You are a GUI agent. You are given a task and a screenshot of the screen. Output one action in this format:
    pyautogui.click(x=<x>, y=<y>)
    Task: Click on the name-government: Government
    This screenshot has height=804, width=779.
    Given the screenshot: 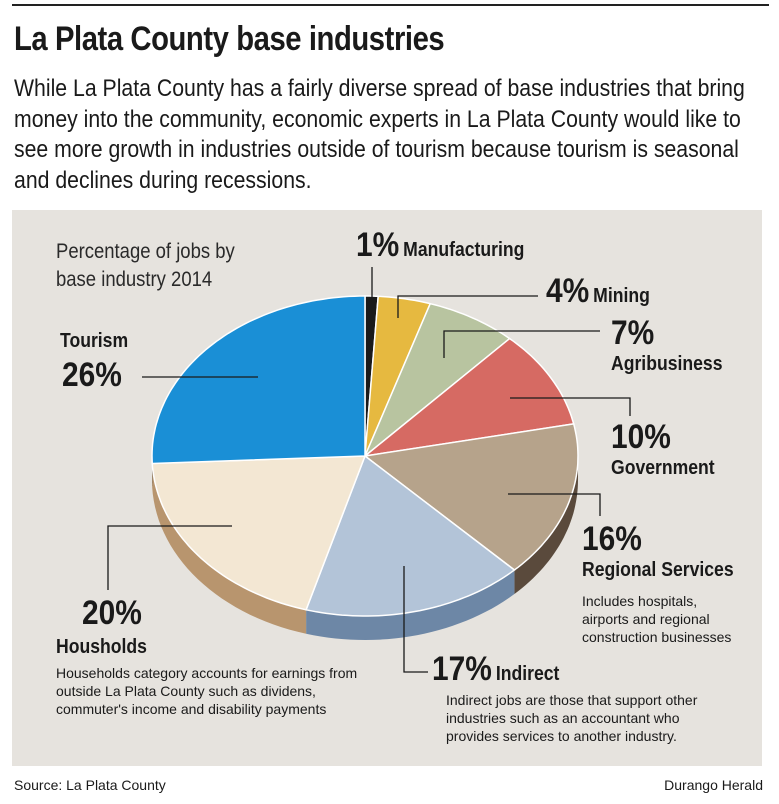 What is the action you would take?
    pyautogui.click(x=663, y=468)
    